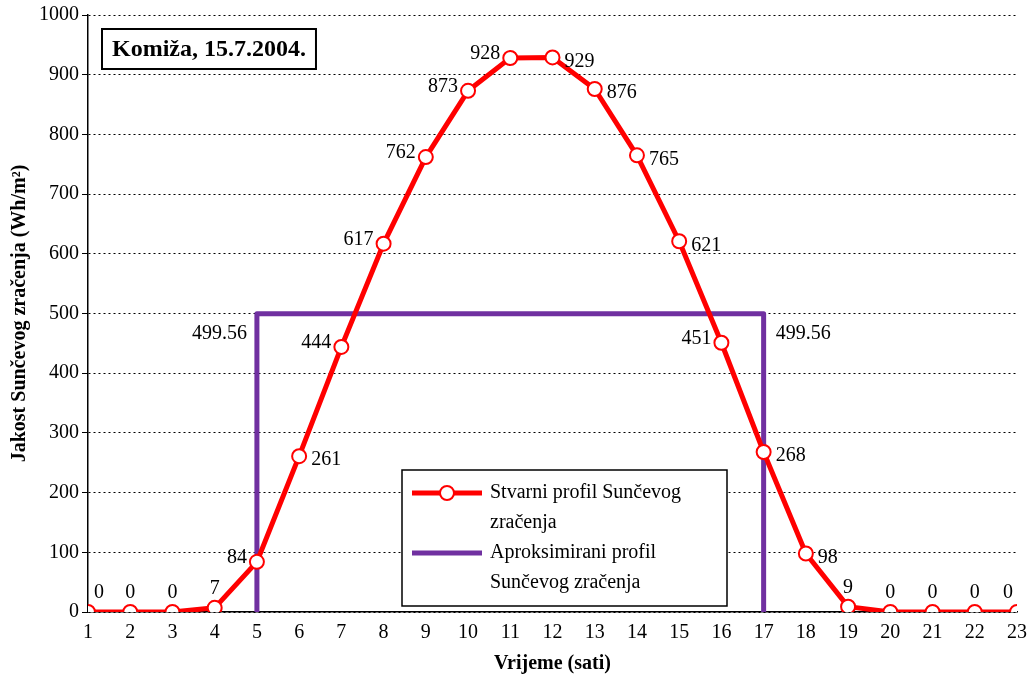 This screenshot has height=684, width=1033. Describe the element at coordinates (383, 631) in the screenshot. I see `x-tick-label: 8` at that location.